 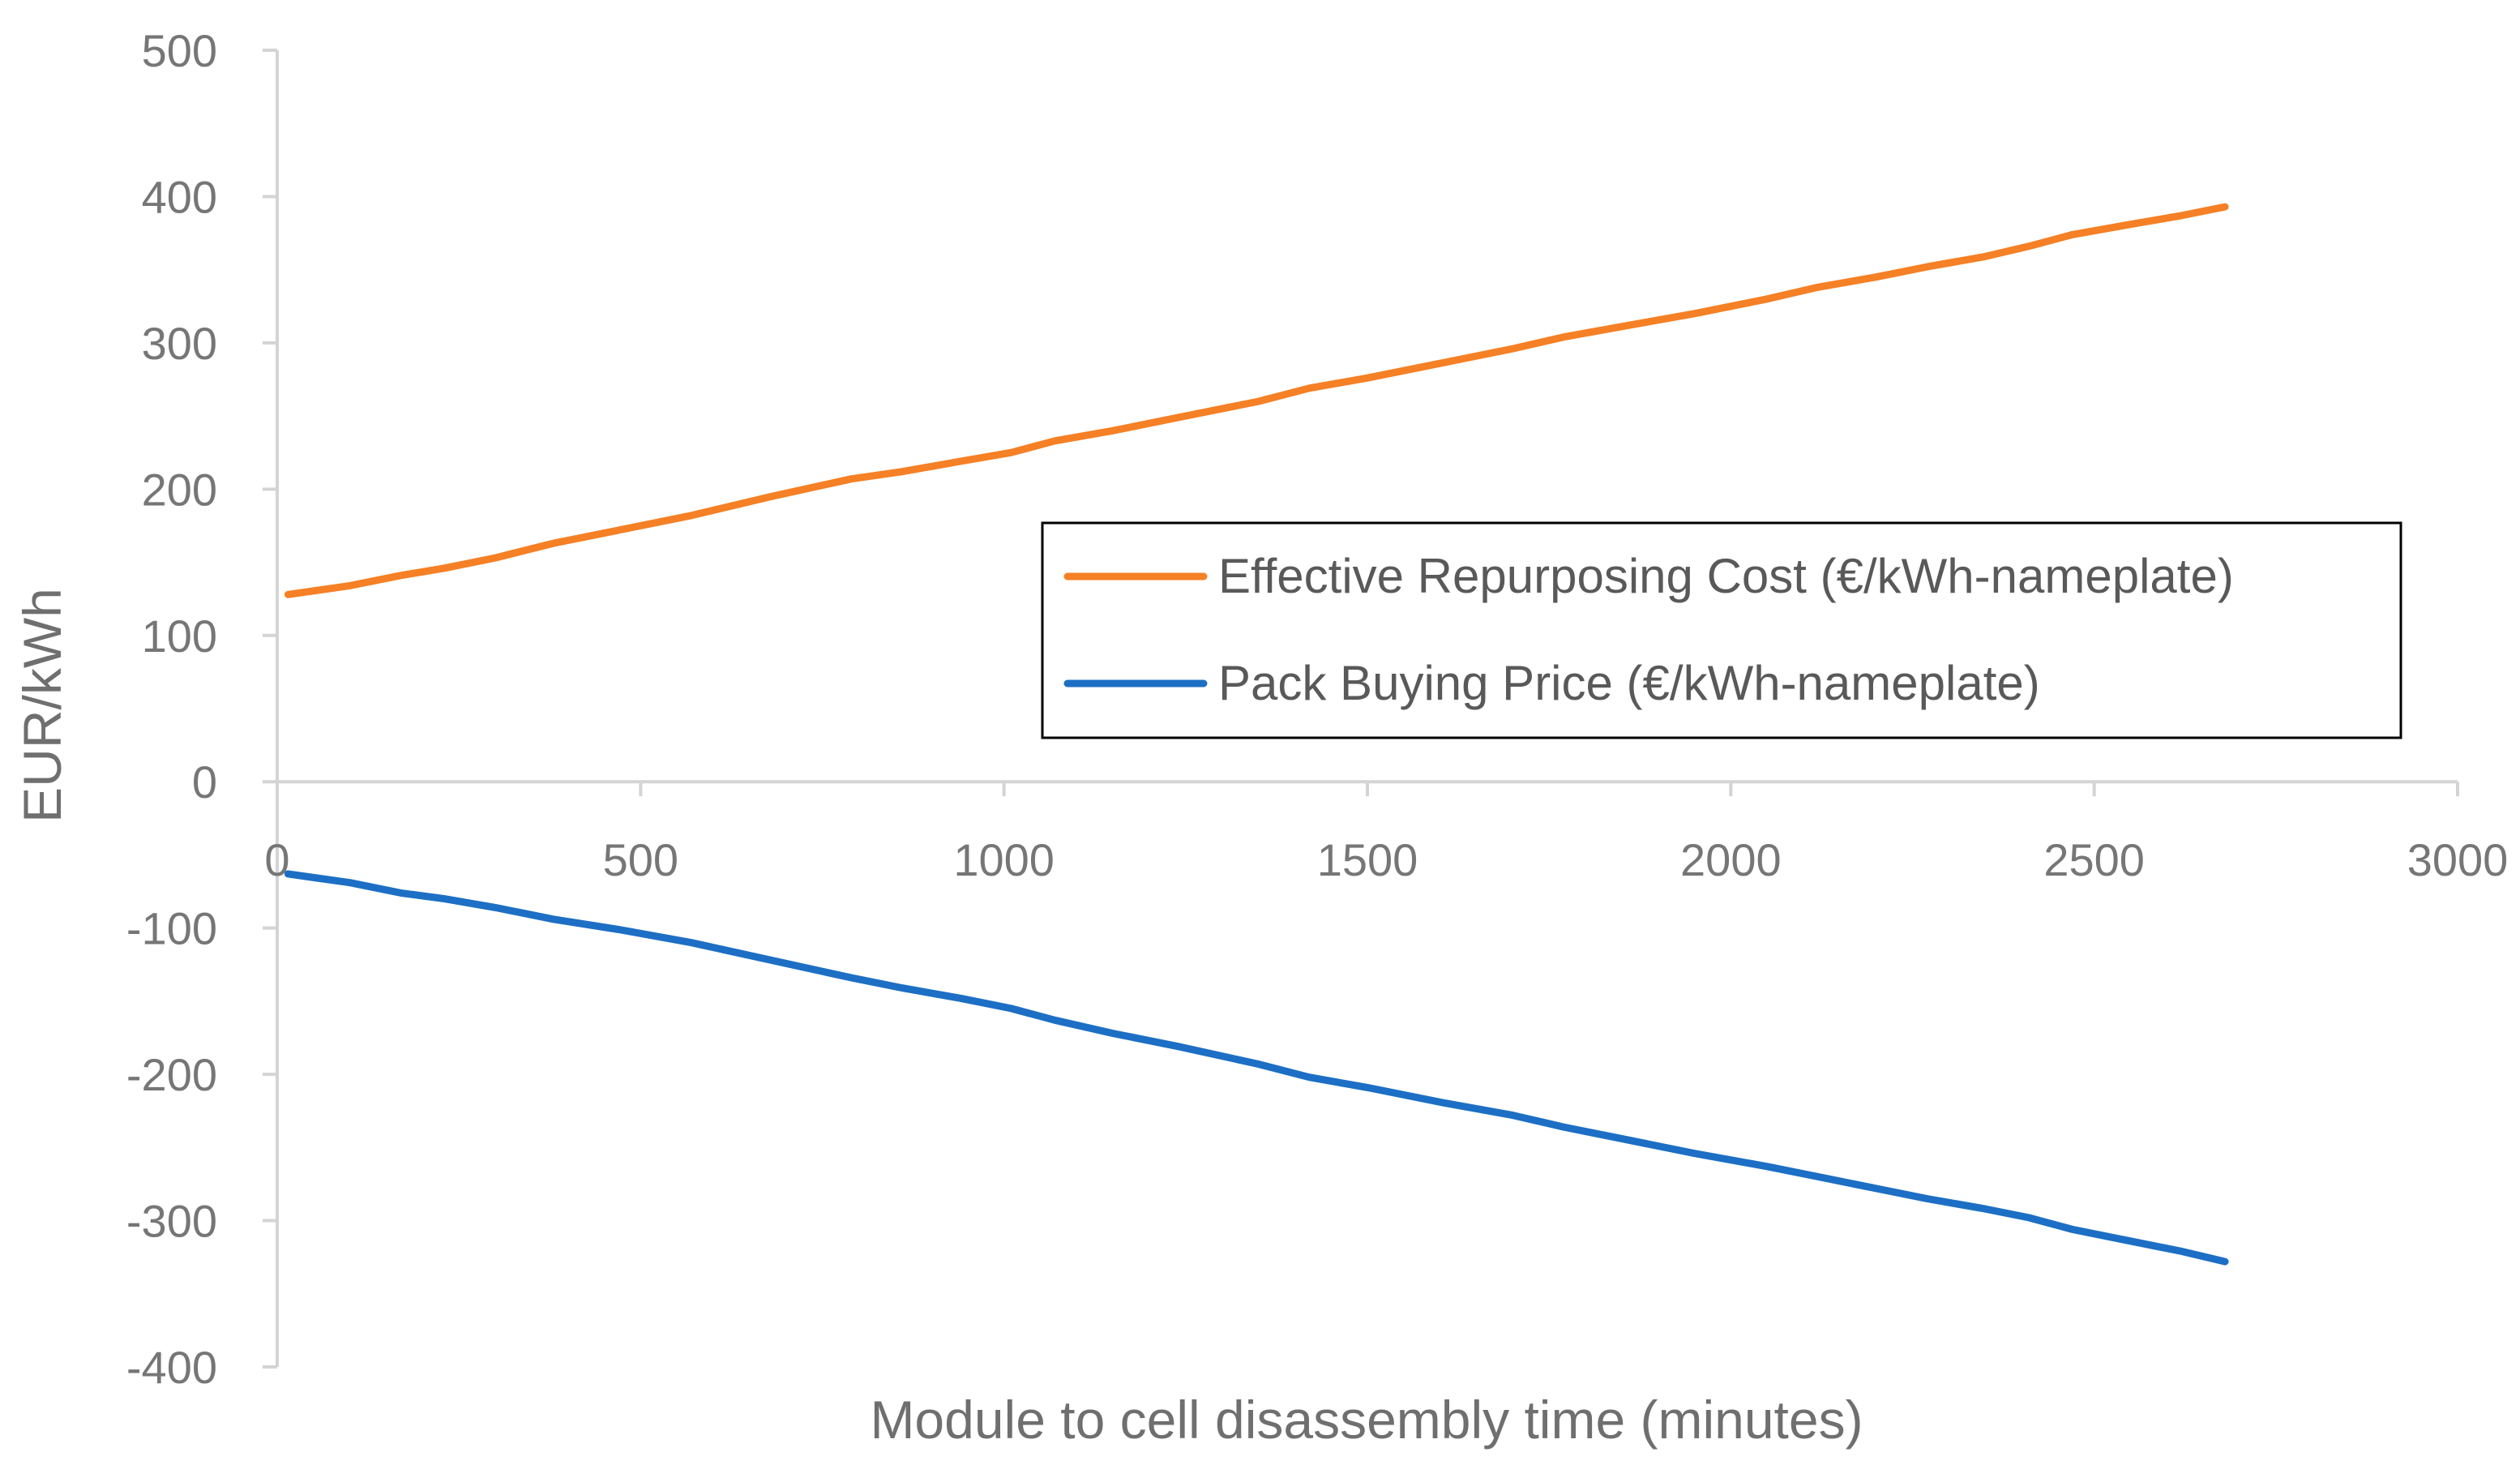 I want to click on legend-box, so click(x=1721, y=630).